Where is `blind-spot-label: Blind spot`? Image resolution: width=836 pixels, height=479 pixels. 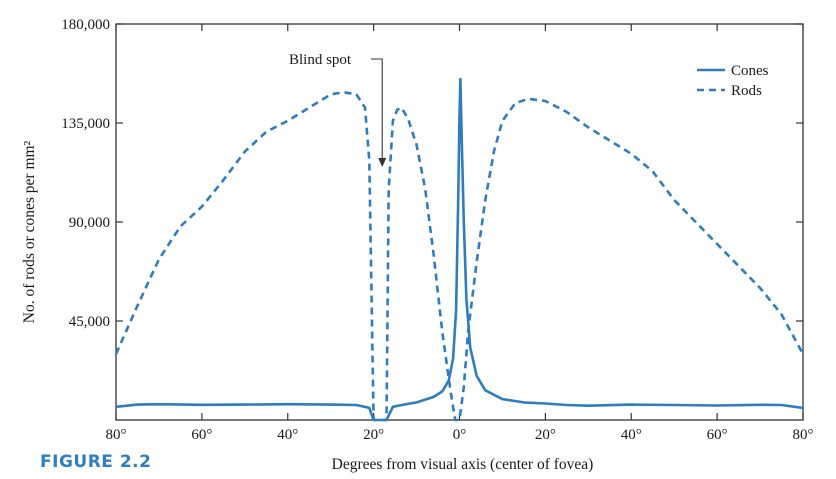 blind-spot-label: Blind spot is located at coordinates (320, 60).